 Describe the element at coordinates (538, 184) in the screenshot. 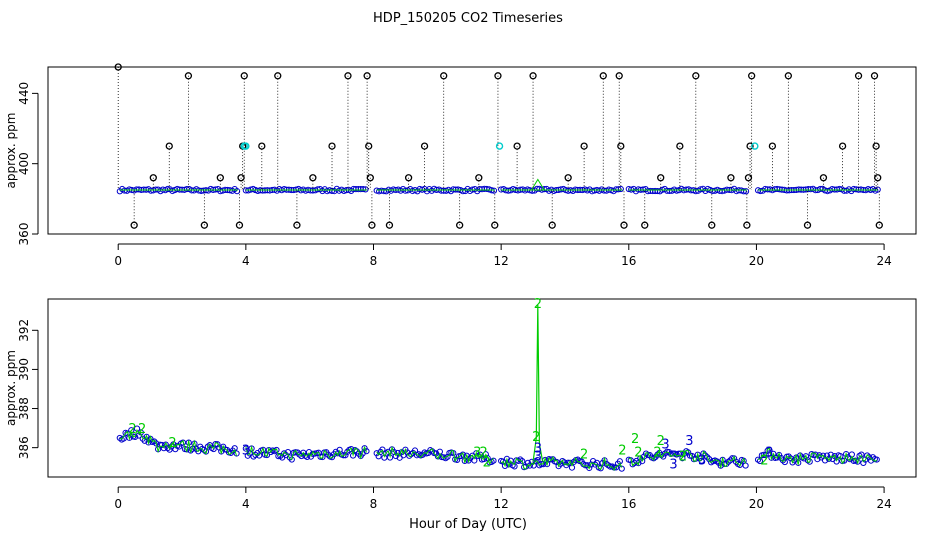

I see `series-line-peak` at that location.